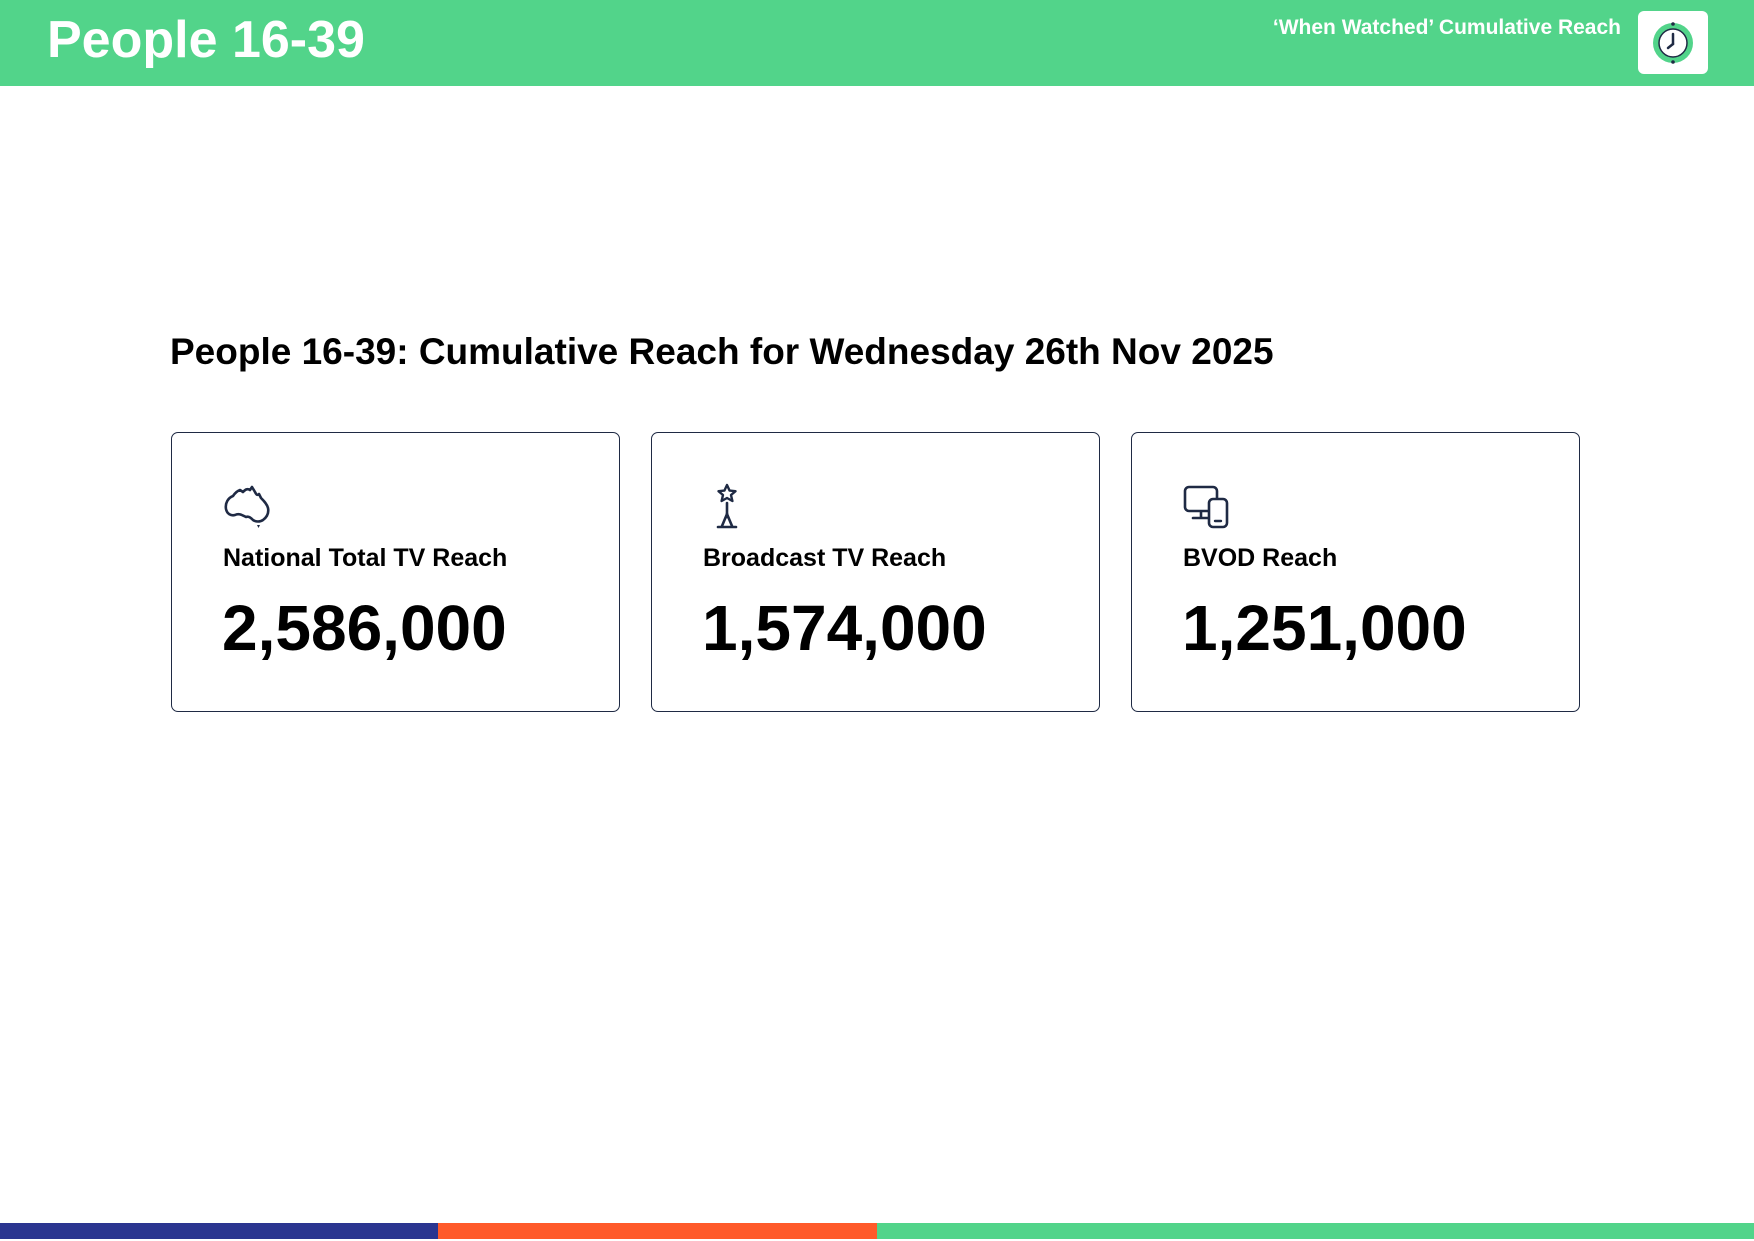 The height and width of the screenshot is (1241, 1754). Describe the element at coordinates (1315, 1231) in the screenshot. I see `footer-stripe-green` at that location.